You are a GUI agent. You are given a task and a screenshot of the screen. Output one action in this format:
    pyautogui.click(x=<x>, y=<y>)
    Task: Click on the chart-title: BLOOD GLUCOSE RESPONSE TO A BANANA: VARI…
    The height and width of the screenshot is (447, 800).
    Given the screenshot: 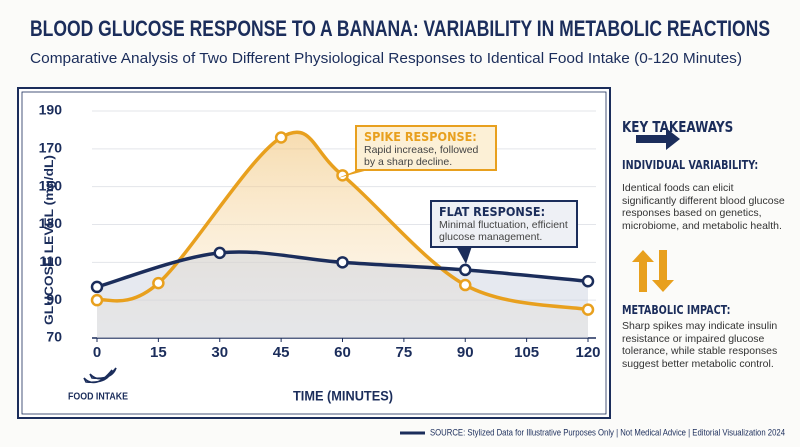 What is the action you would take?
    pyautogui.click(x=400, y=28)
    